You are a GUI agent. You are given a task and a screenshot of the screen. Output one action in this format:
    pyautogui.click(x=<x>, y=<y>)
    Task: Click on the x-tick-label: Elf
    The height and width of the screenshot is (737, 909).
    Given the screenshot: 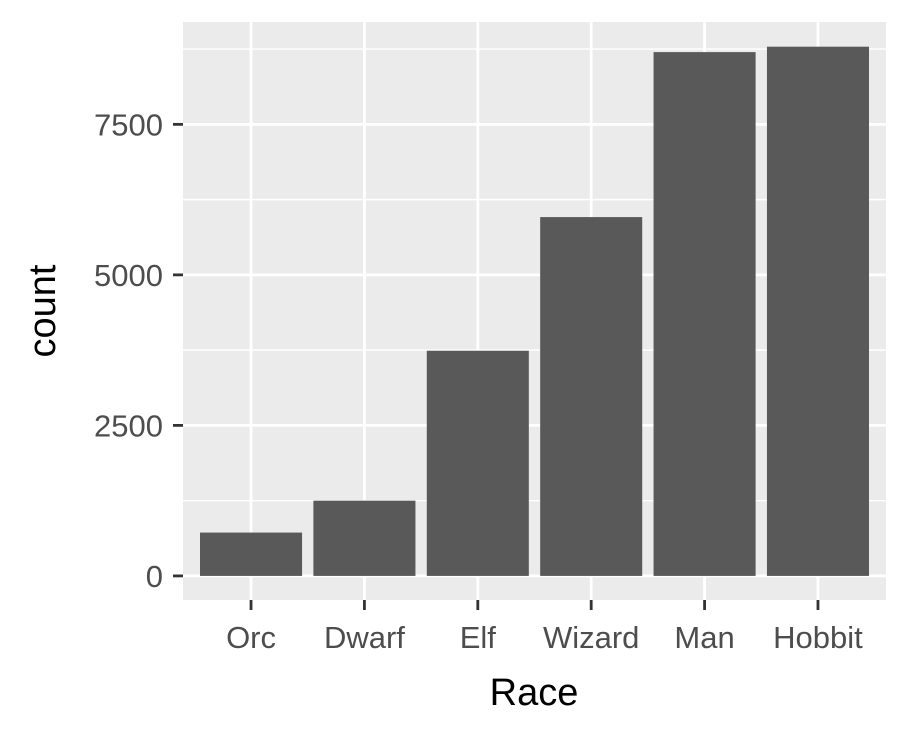 What is the action you would take?
    pyautogui.click(x=478, y=637)
    